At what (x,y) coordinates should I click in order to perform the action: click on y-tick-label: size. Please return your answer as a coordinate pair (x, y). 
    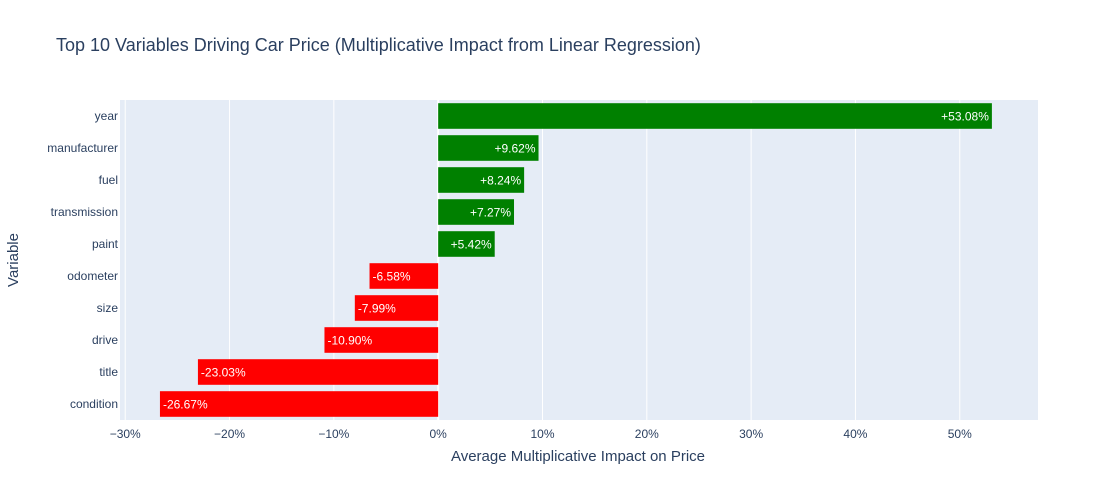
    Looking at the image, I should click on (108, 308).